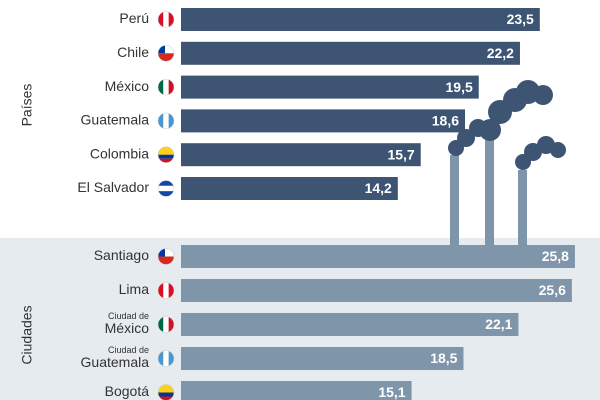 This screenshot has height=400, width=600. What do you see at coordinates (127, 391) in the screenshot?
I see `category-label: Bogotá` at bounding box center [127, 391].